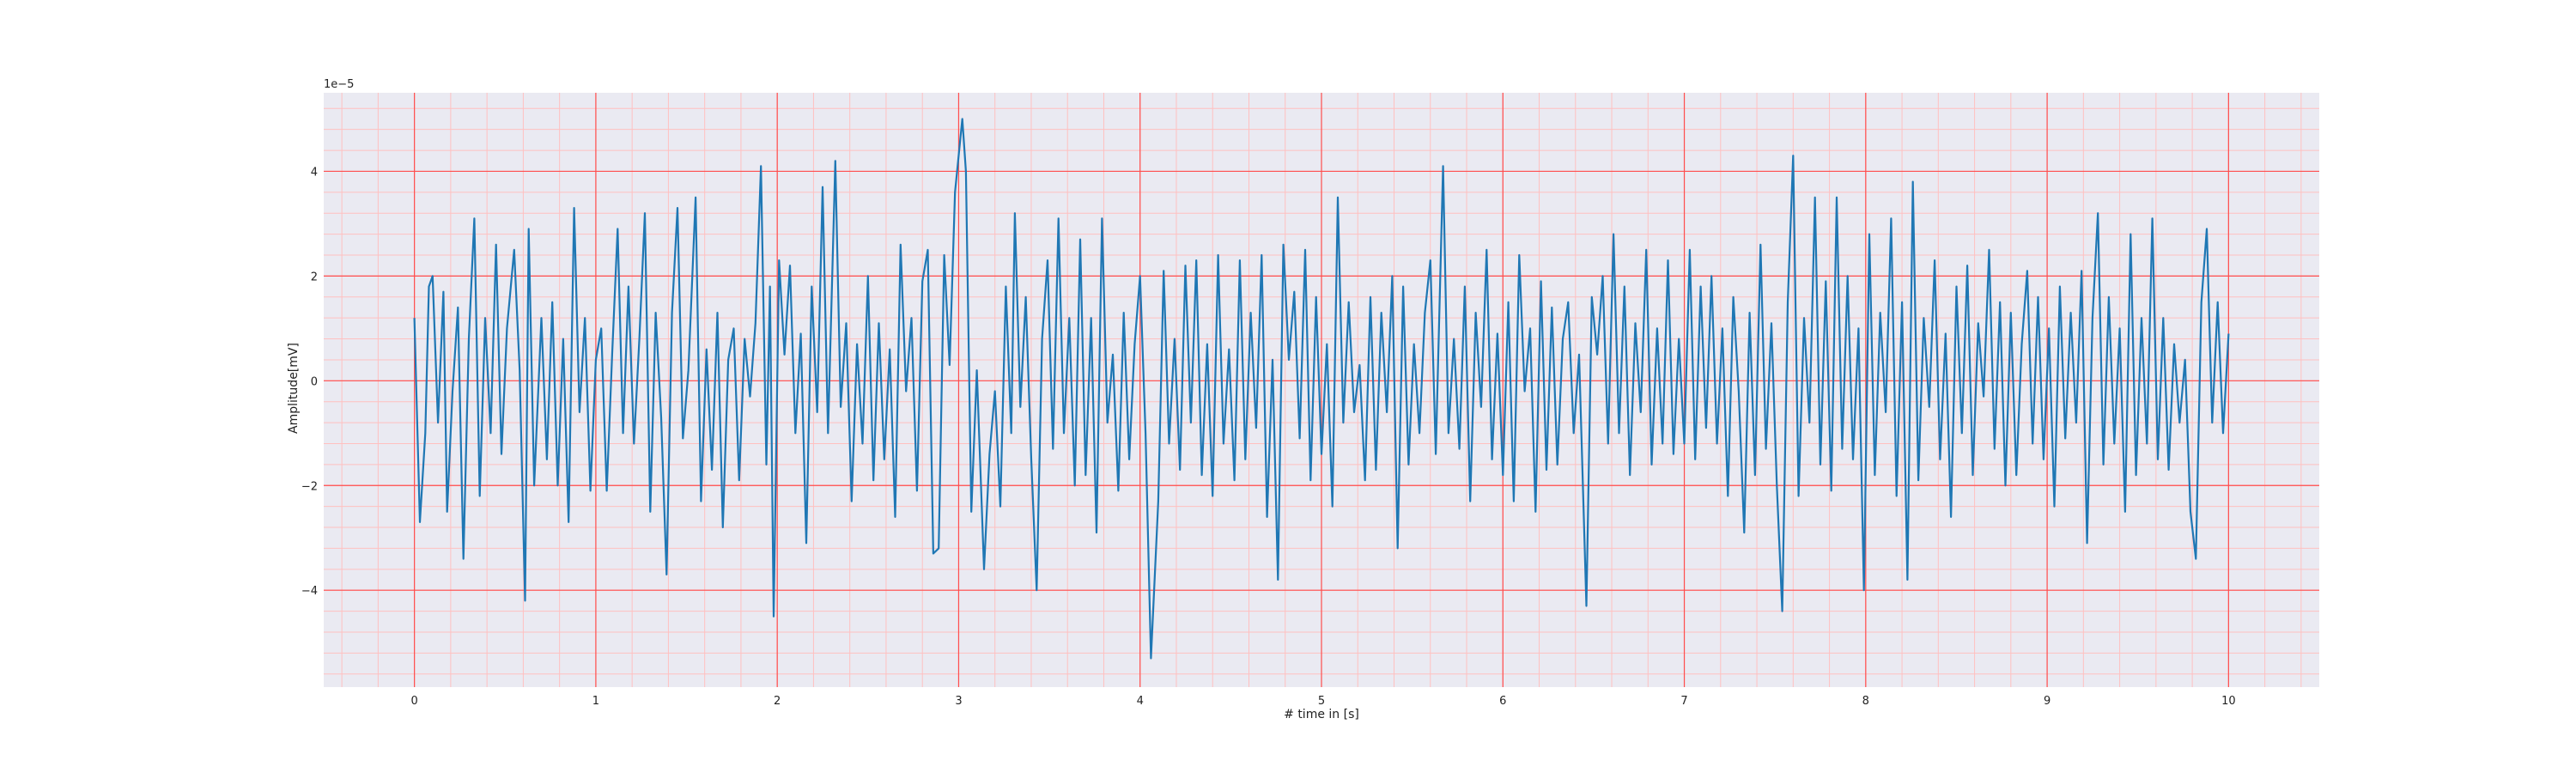  Describe the element at coordinates (339, 84) in the screenshot. I see `y-multiplier-label: 1e−5` at that location.